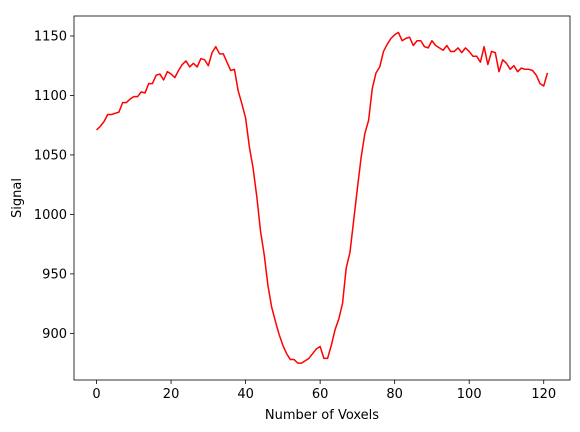 The width and height of the screenshot is (580, 432). I want to click on x-tick-label: 0, so click(96, 394).